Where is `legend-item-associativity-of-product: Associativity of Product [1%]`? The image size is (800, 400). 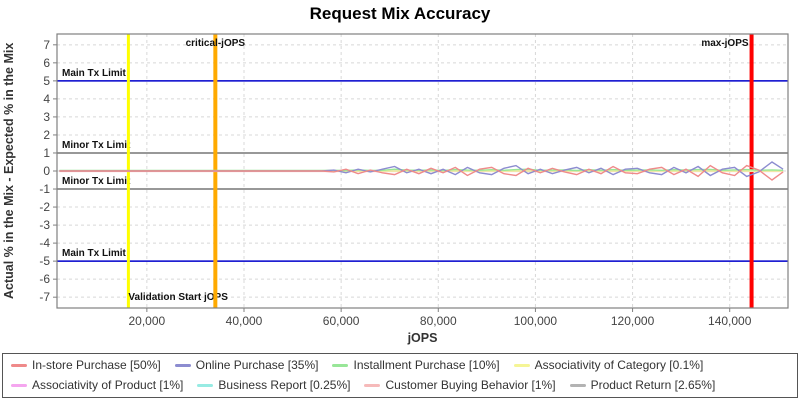
legend-item-associativity-of-product: Associativity of Product [1%] is located at coordinates (97, 385).